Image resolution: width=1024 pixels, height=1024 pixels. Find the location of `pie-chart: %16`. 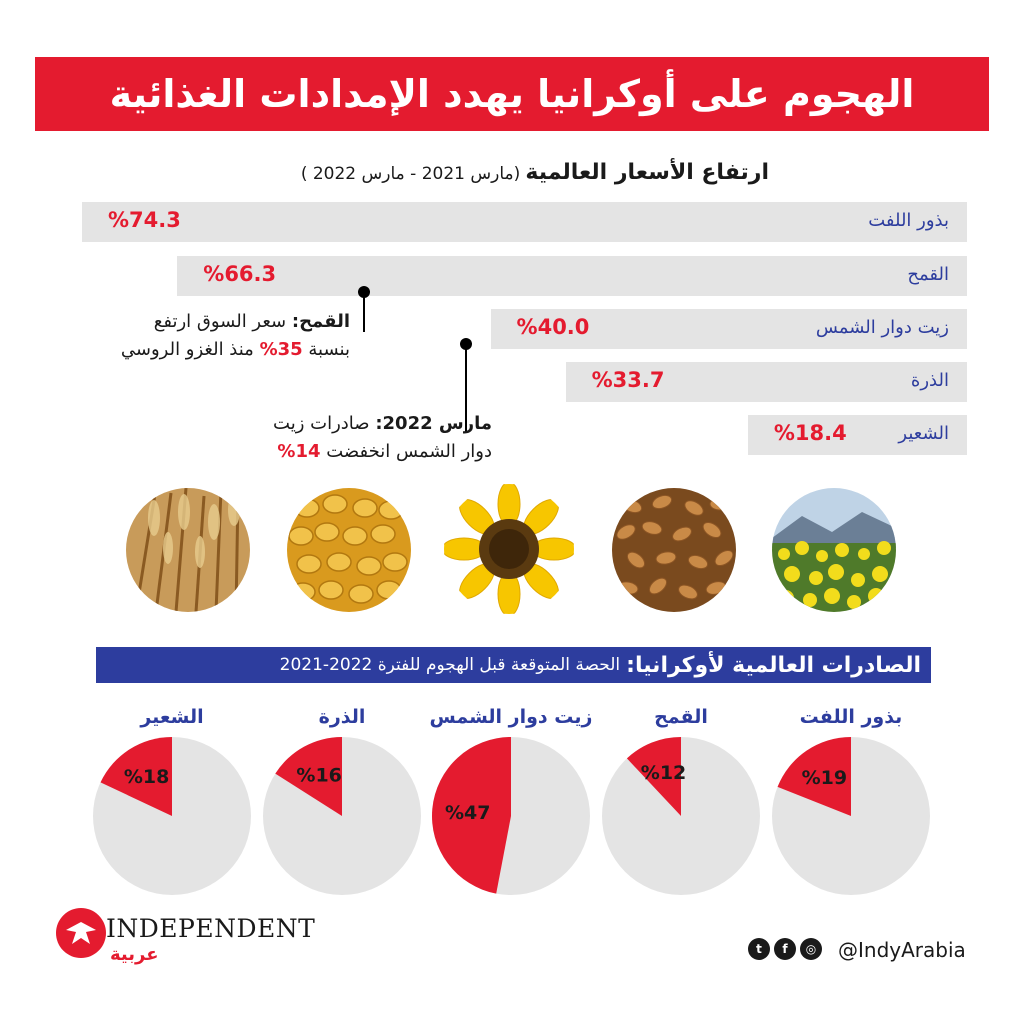

pie-chart: %16 is located at coordinates (342, 816).